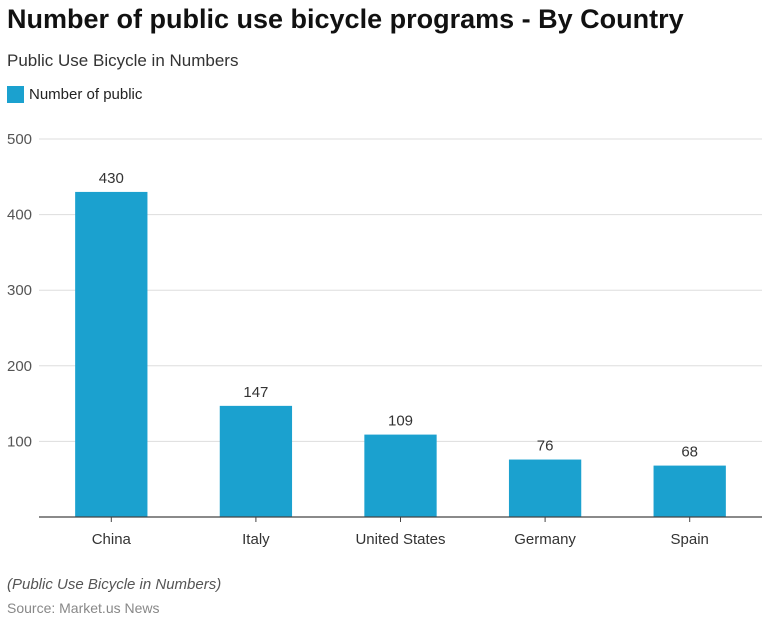 The image size is (768, 624). Describe the element at coordinates (256, 539) in the screenshot. I see `x-tick-label: Italy` at that location.